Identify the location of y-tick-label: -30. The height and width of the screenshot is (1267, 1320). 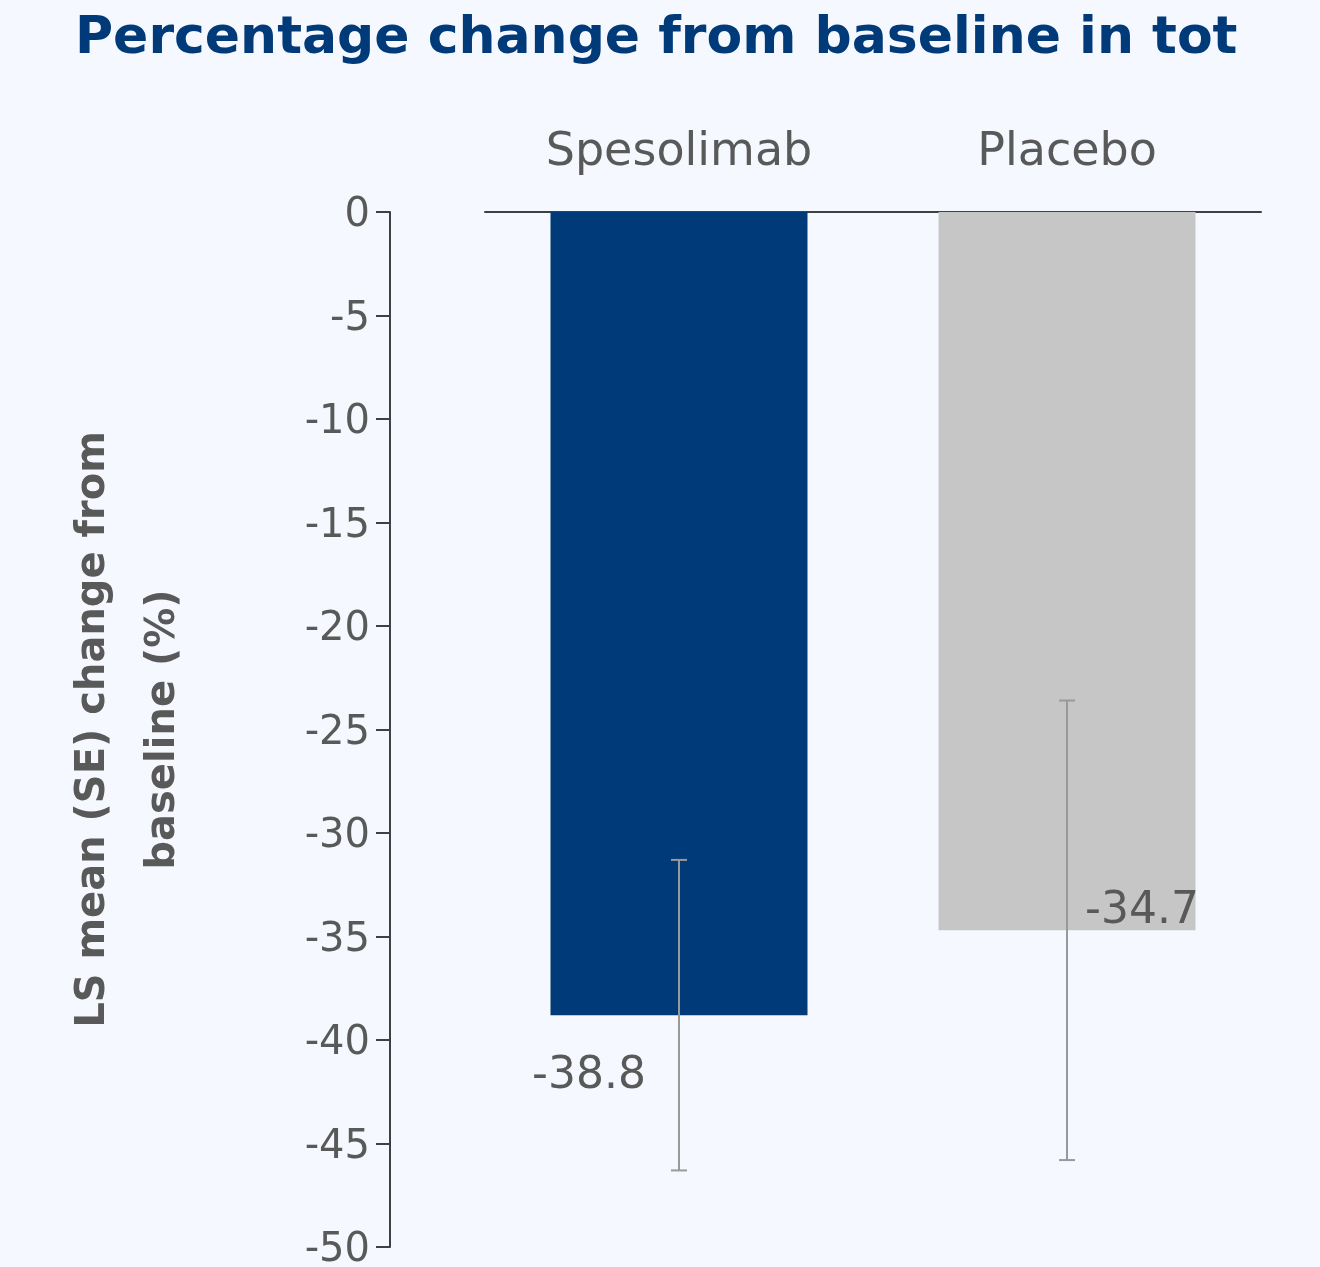
(337, 833).